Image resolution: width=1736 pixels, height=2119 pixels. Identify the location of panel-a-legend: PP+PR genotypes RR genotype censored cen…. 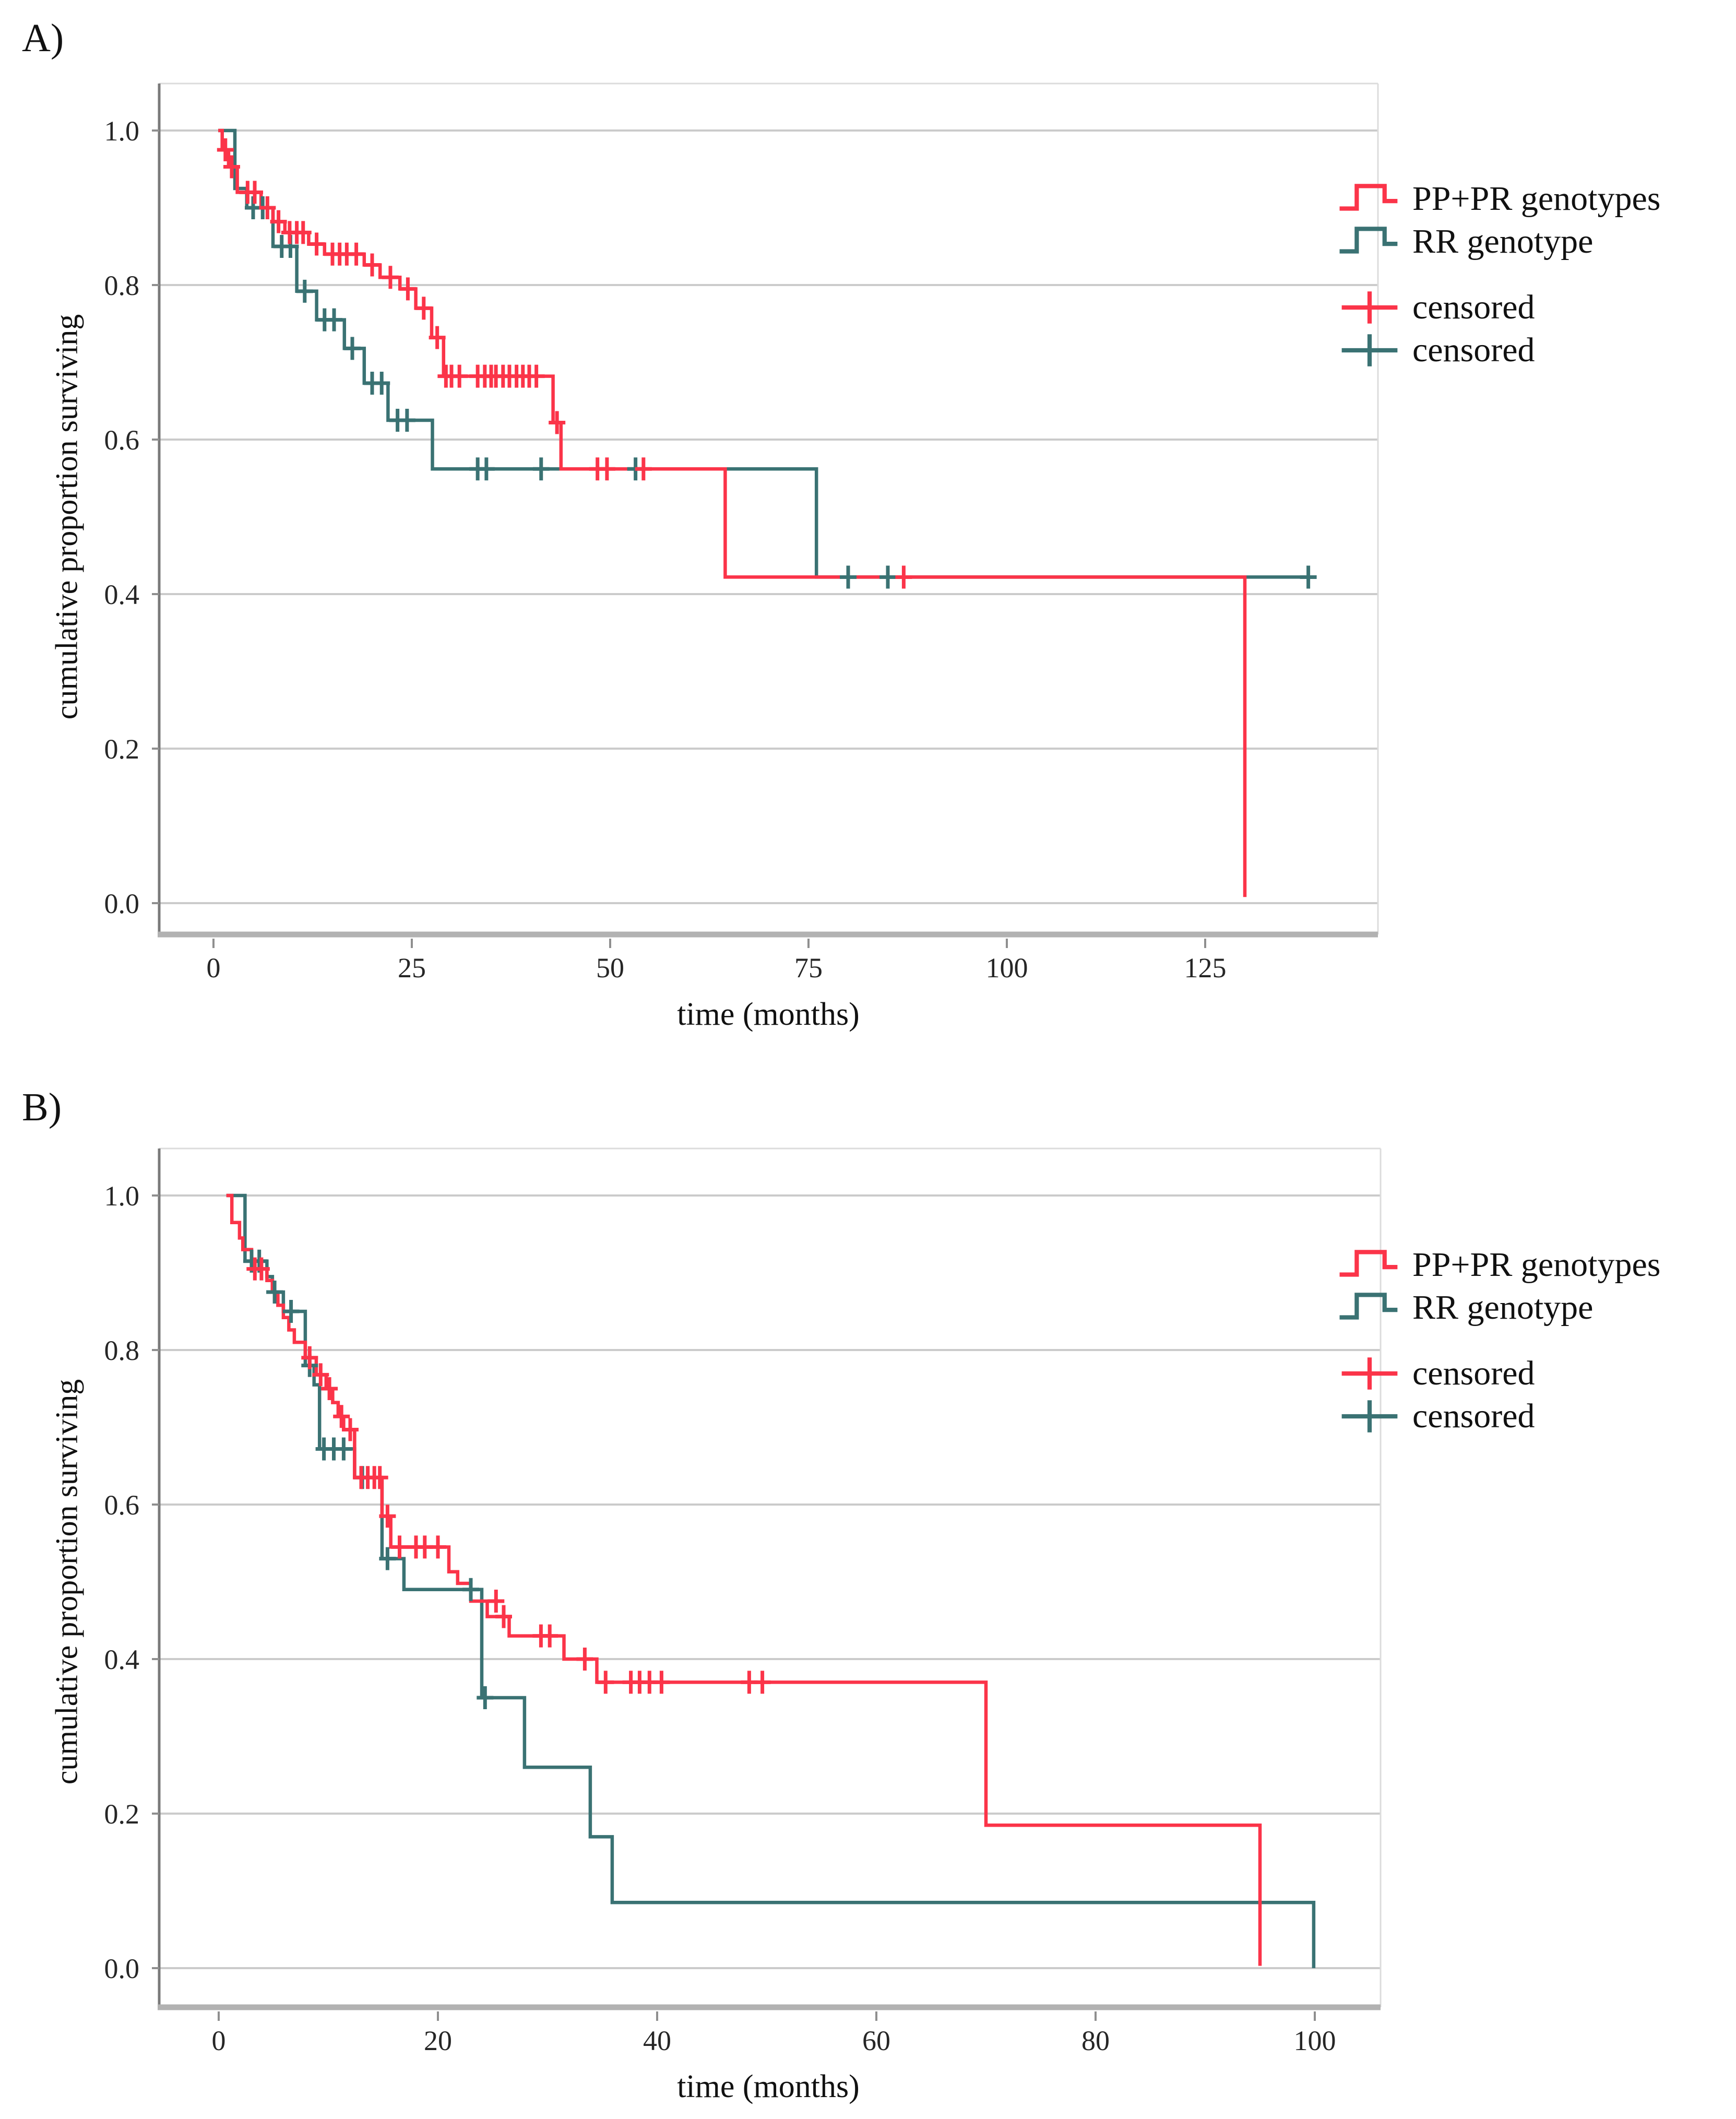
(1498, 276).